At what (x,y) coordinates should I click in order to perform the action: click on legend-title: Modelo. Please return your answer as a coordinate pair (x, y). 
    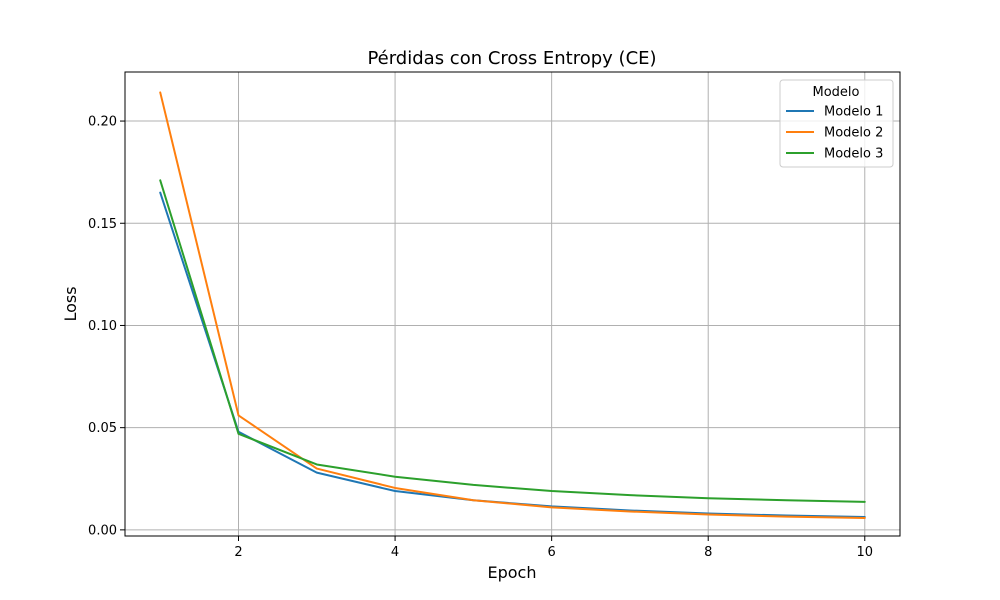
    Looking at the image, I should click on (836, 92).